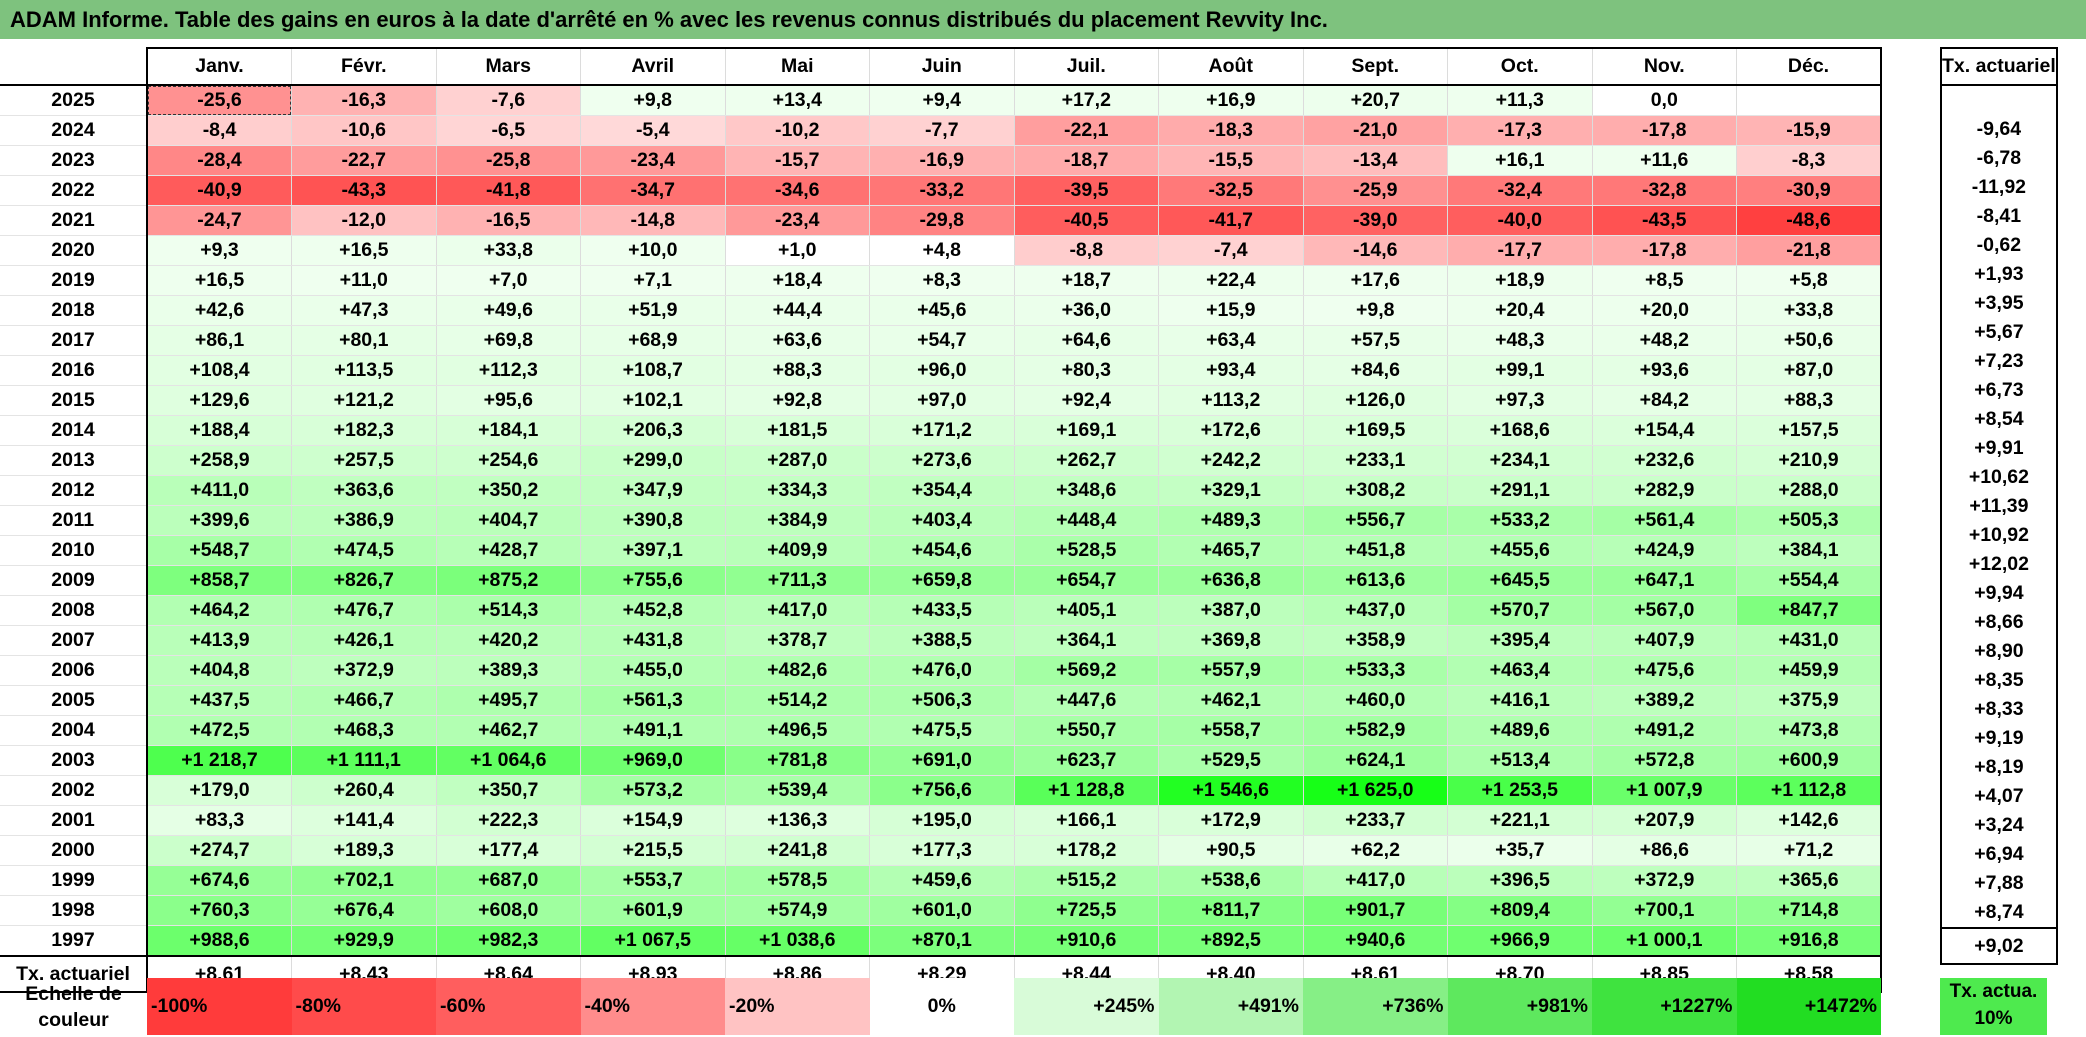 This screenshot has height=1037, width=2086. I want to click on gain-cell: +169,1, so click(1086, 430).